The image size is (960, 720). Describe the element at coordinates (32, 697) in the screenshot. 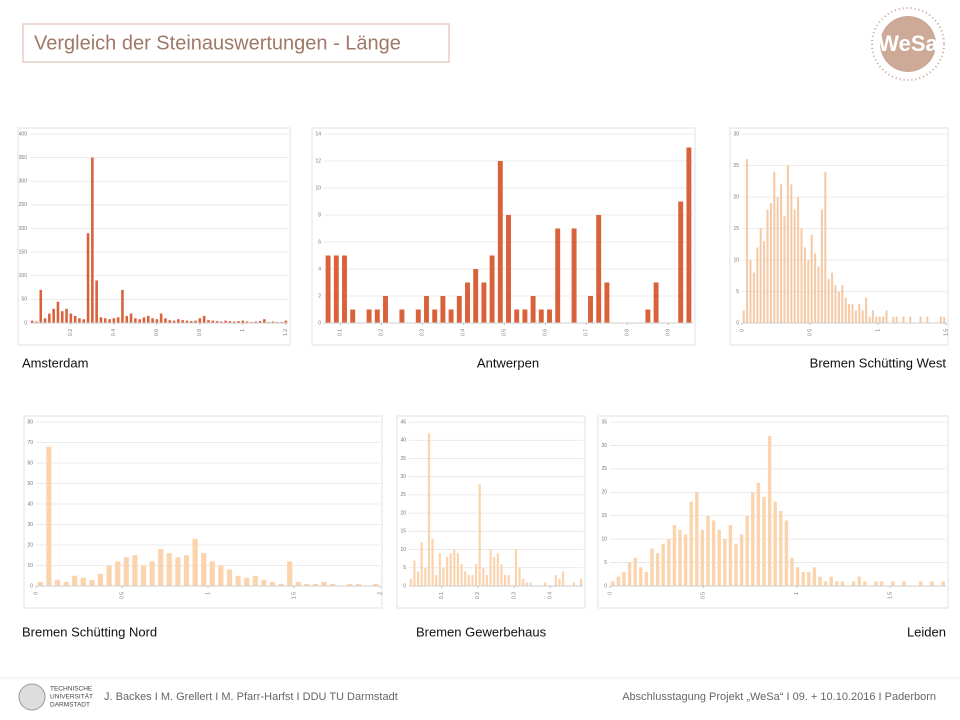

I see `university-seal` at that location.